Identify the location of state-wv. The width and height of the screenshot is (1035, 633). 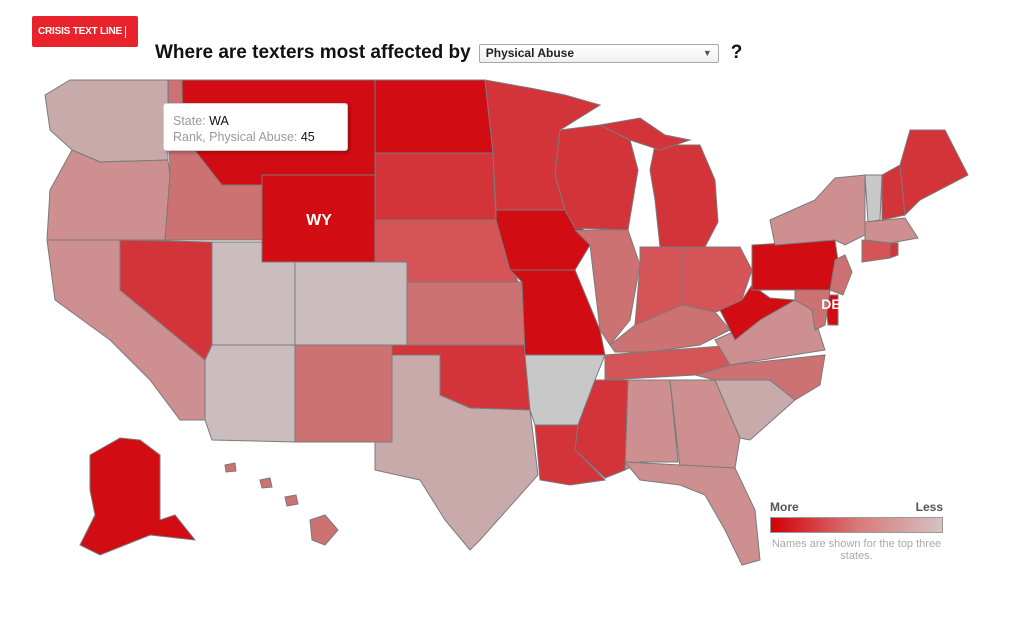
(758, 312).